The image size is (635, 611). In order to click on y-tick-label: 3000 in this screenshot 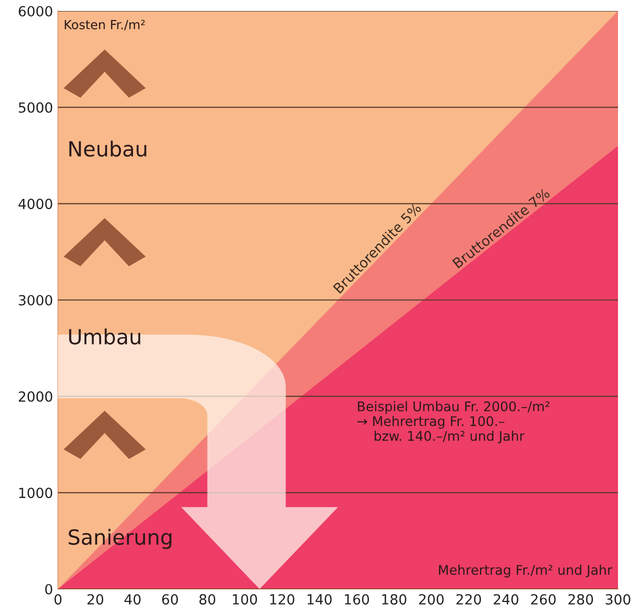, I will do `click(35, 300)`.